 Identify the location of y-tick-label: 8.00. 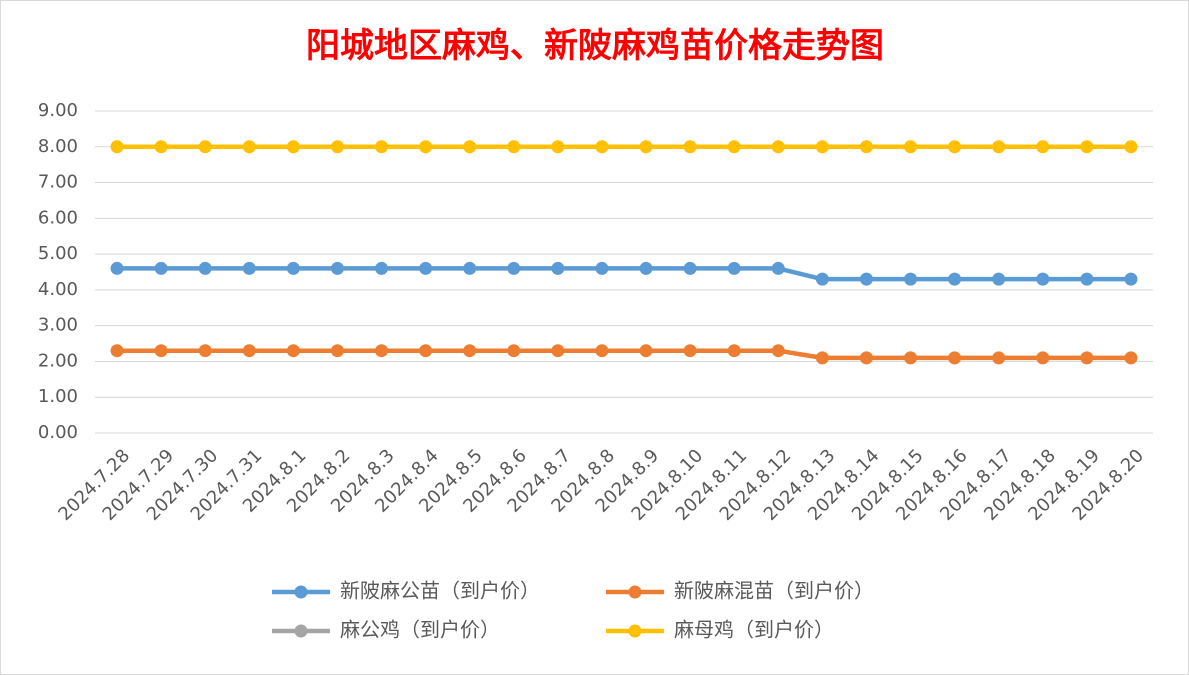
(58, 146).